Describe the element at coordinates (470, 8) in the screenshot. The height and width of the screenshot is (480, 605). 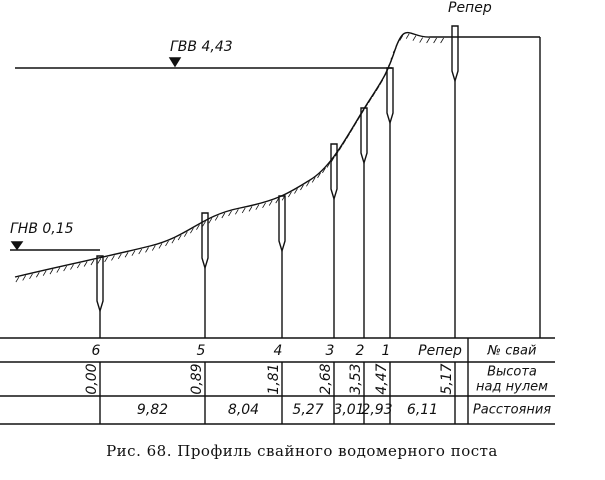
I see `benchmark-label: Репер` at that location.